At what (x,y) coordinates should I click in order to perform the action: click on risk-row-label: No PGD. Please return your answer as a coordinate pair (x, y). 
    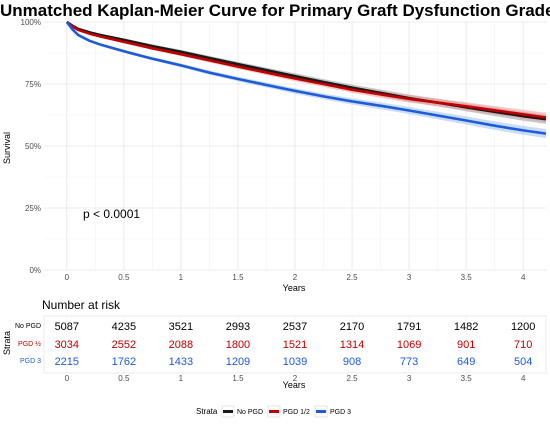
    Looking at the image, I should click on (28, 326).